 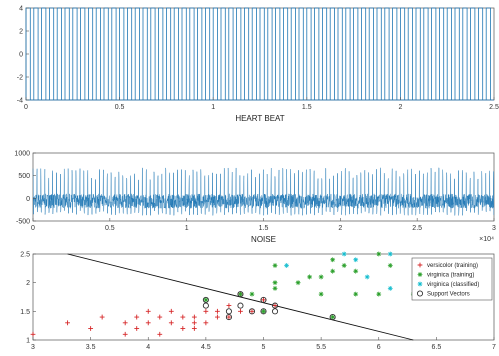 What do you see at coordinates (452, 266) in the screenshot?
I see `legend-label: versicolor (training)` at bounding box center [452, 266].